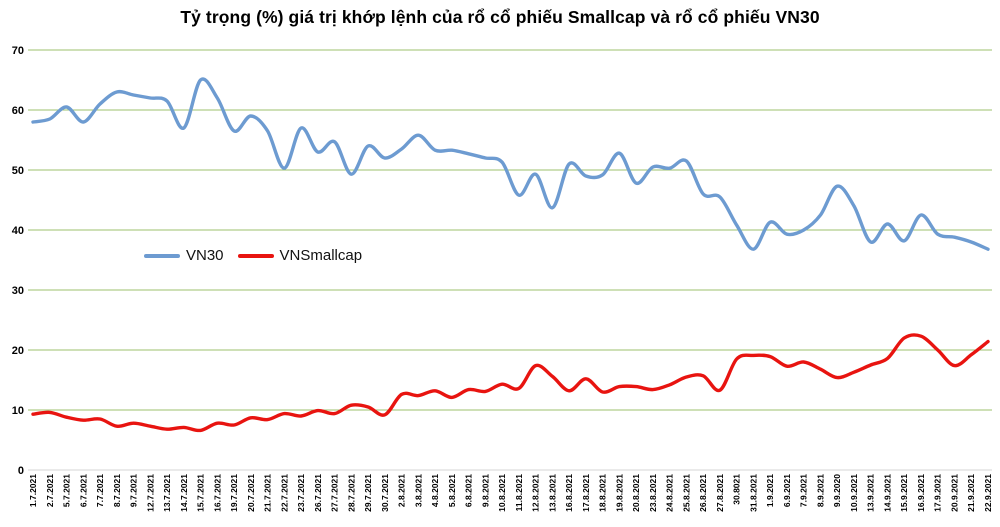 Image resolution: width=1000 pixels, height=527 pixels. What do you see at coordinates (251, 493) in the screenshot?
I see `x-tick-label: 20.7.2021` at bounding box center [251, 493].